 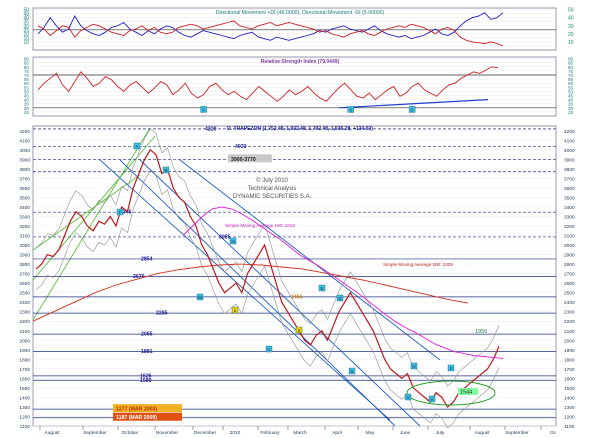 What do you see at coordinates (24, 389) in the screenshot?
I see `price-tick-label-left: 1500` at bounding box center [24, 389].